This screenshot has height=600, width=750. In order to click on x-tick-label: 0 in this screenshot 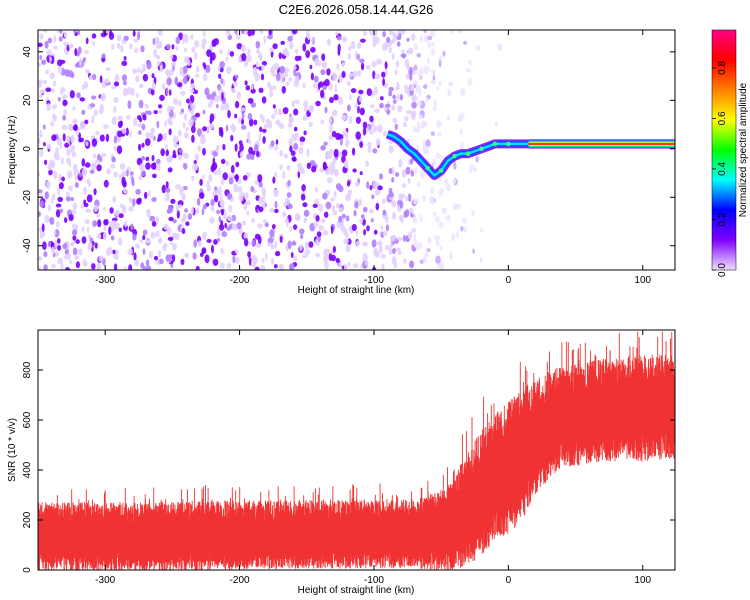, I will do `click(509, 580)`.